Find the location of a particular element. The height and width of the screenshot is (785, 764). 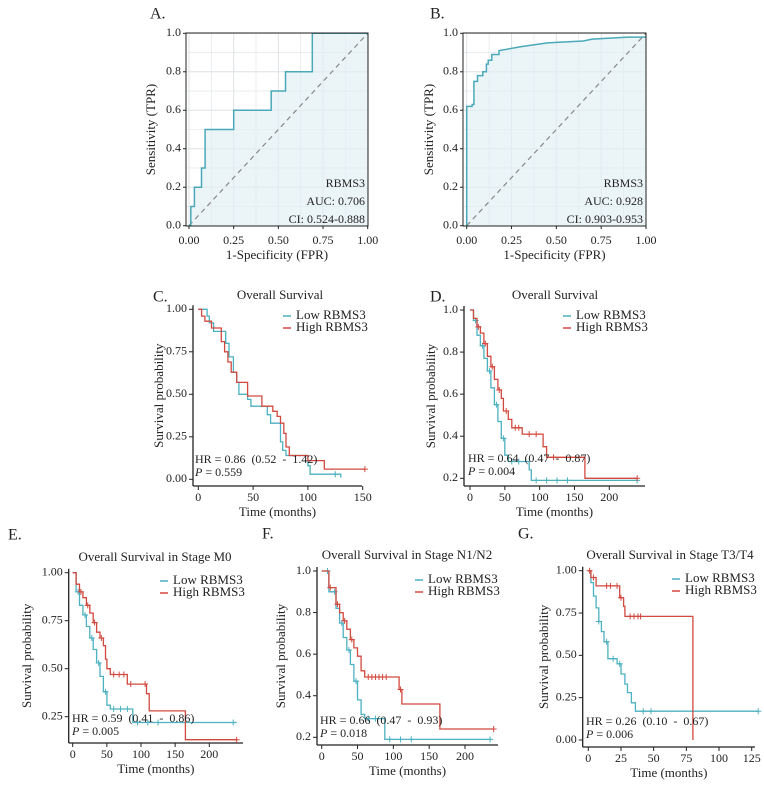

panel-label: B. is located at coordinates (437, 14).